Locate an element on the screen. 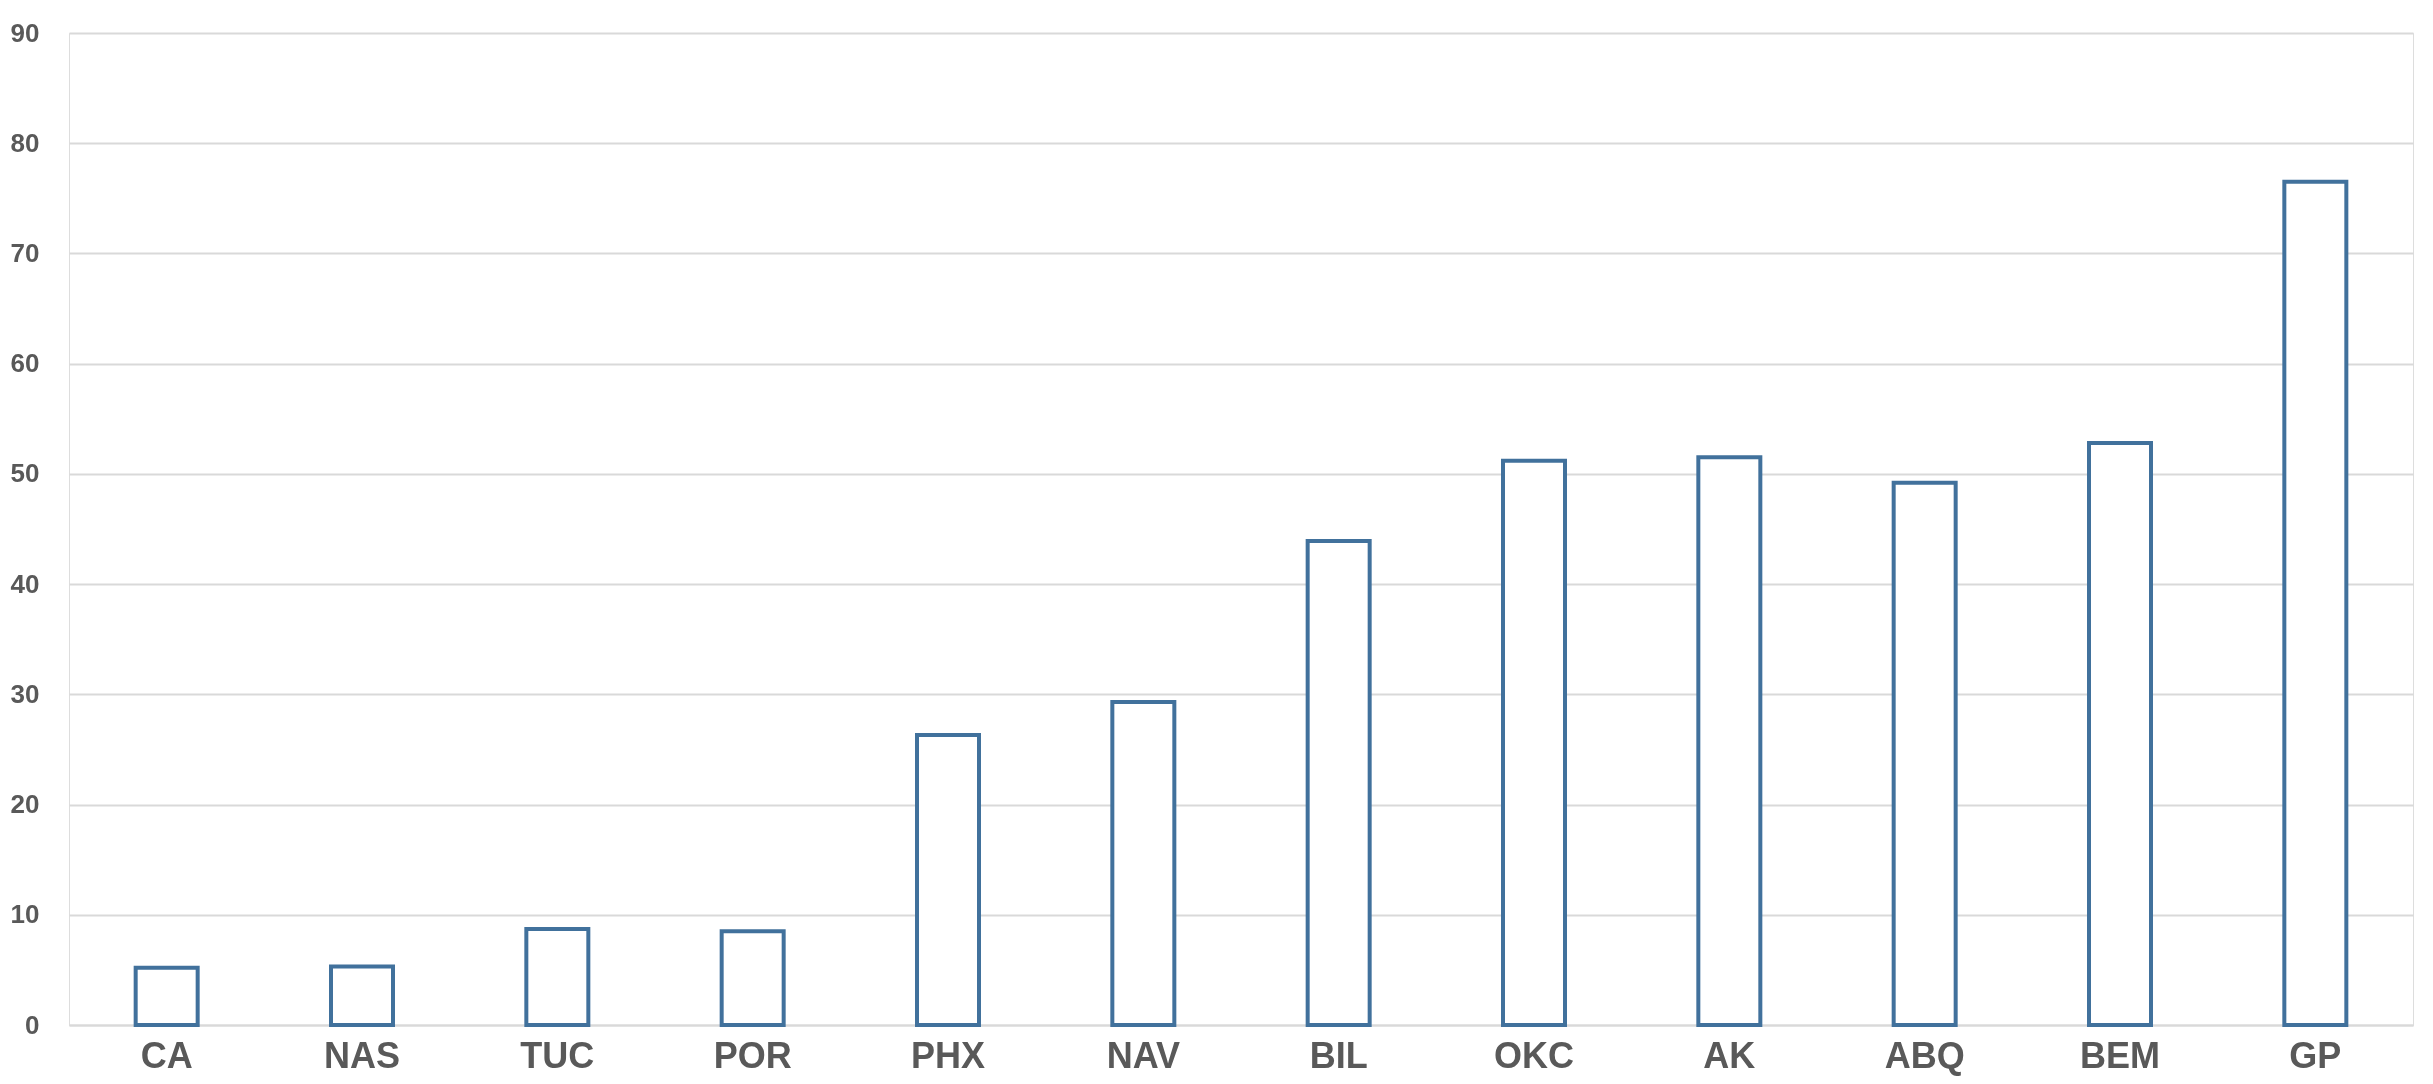  y-tick-label: 30 is located at coordinates (25, 693).